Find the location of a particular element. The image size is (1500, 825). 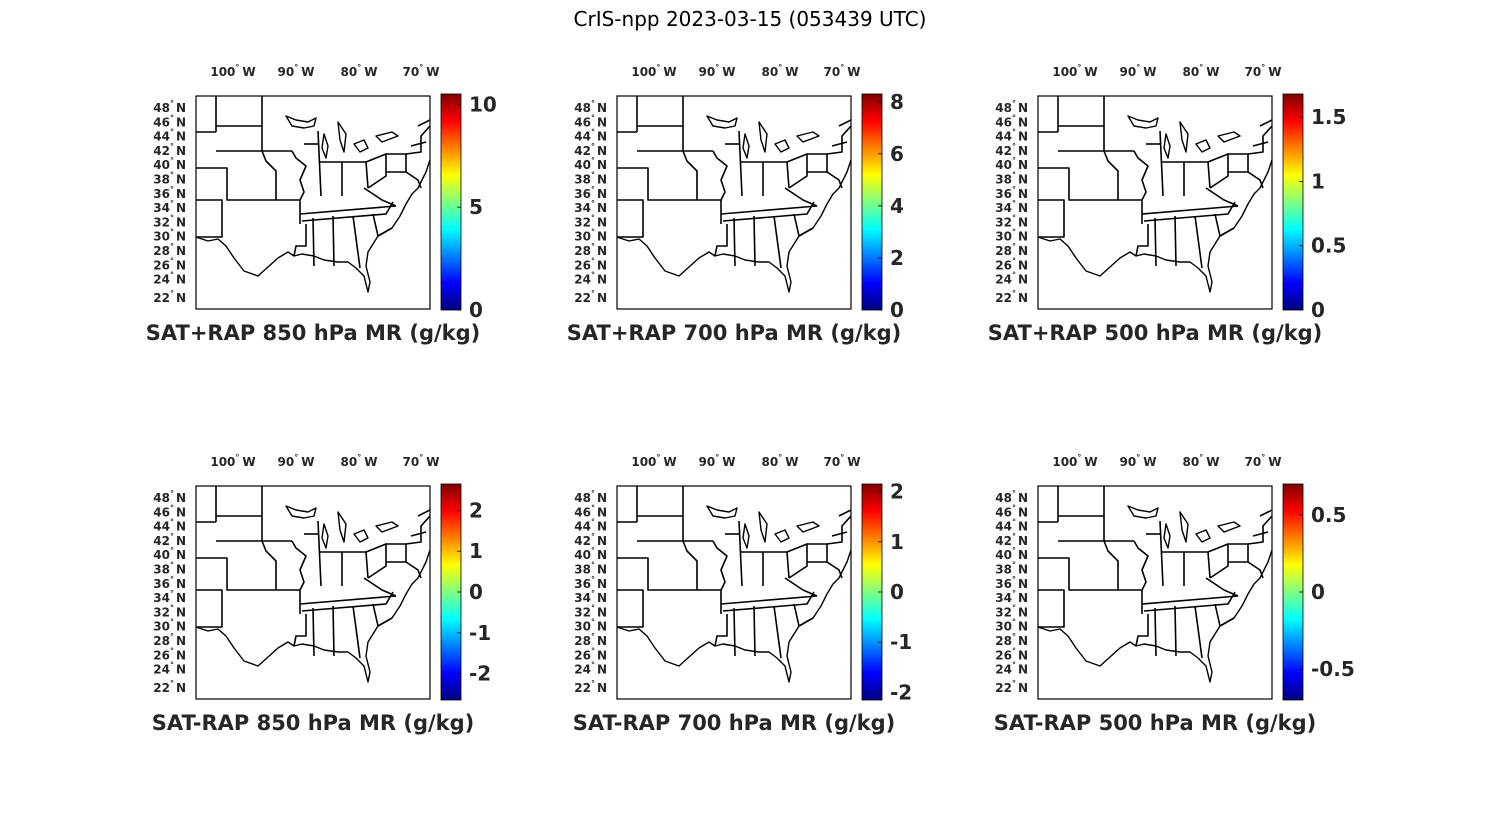

panel-title: SAT-RAP 850 hPa MR (g/kg) is located at coordinates (313, 723).